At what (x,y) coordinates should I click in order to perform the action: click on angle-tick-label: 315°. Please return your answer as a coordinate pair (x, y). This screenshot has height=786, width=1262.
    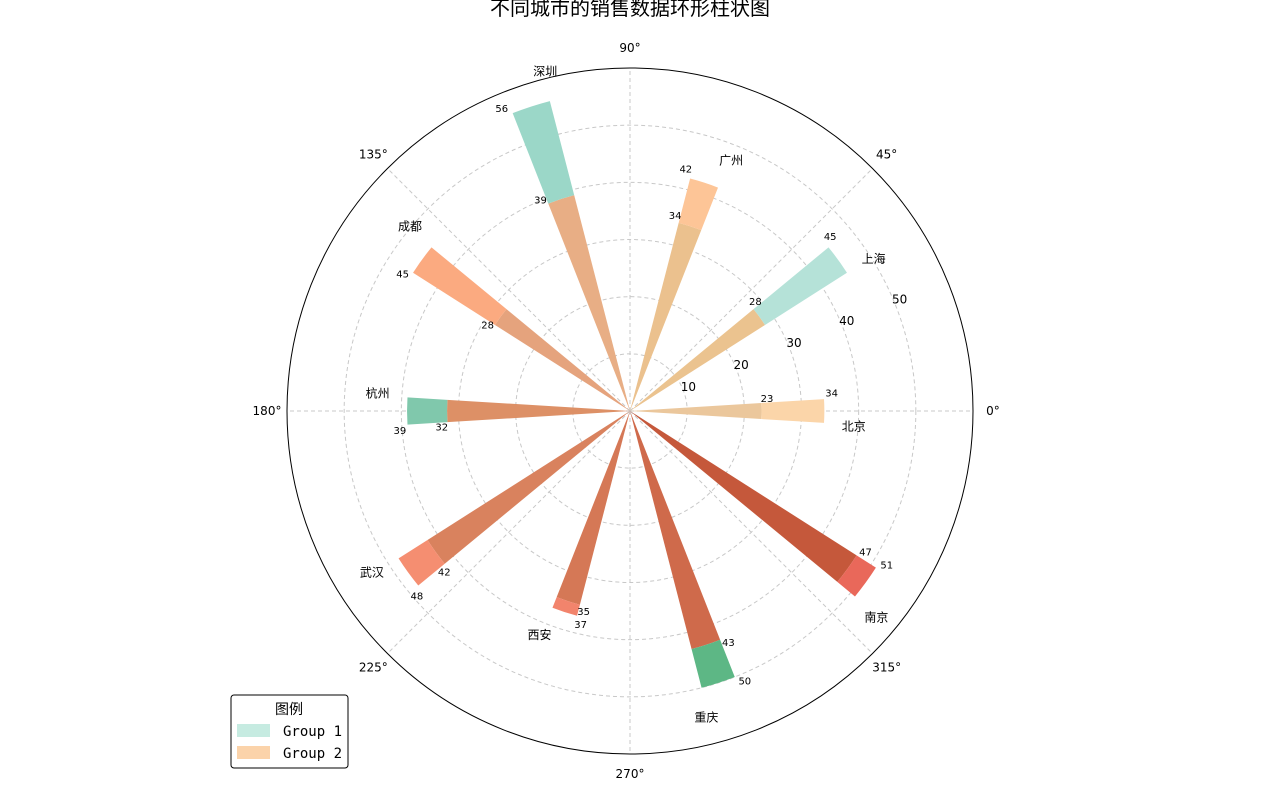
    Looking at the image, I should click on (886, 668).